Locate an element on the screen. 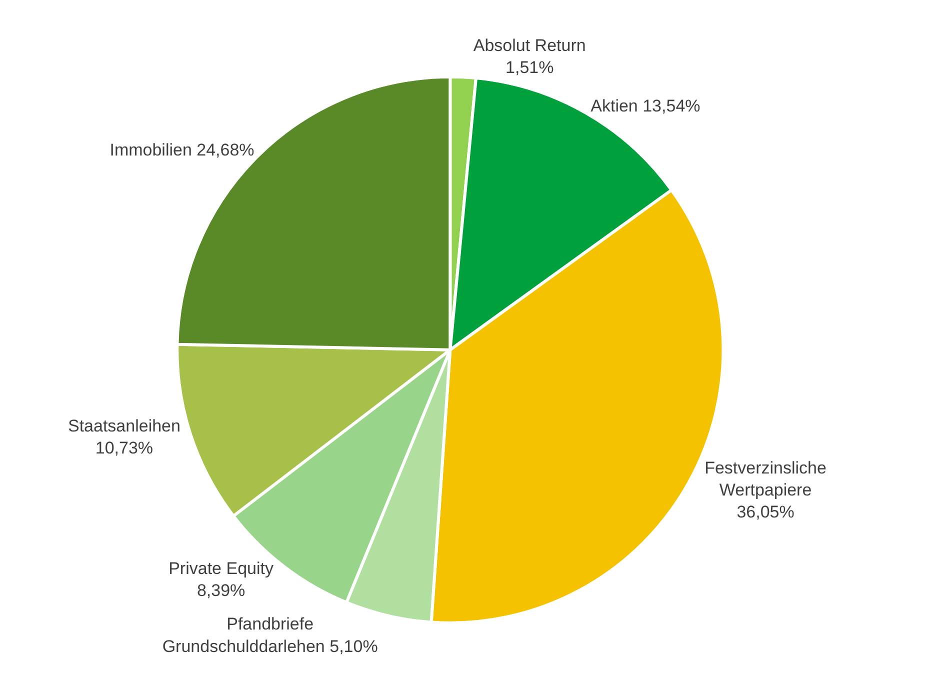  data-label: 10,73% is located at coordinates (124, 448).